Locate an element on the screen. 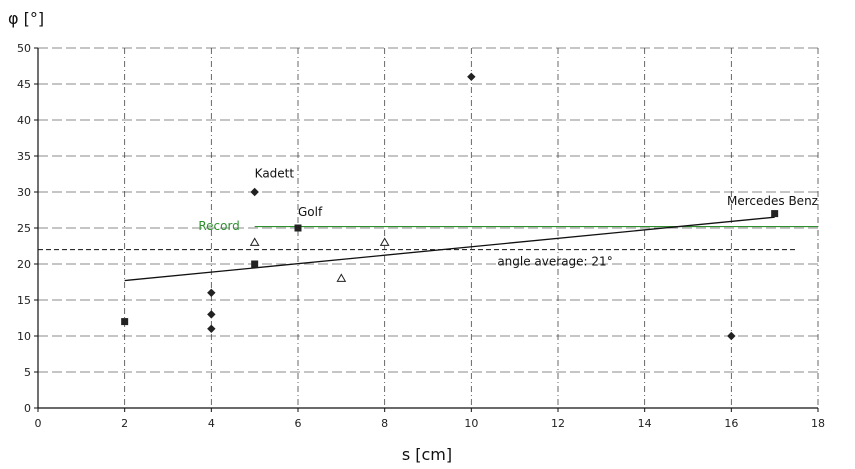 Image resolution: width=855 pixels, height=469 pixels. x-tick-label: 12 is located at coordinates (558, 423).